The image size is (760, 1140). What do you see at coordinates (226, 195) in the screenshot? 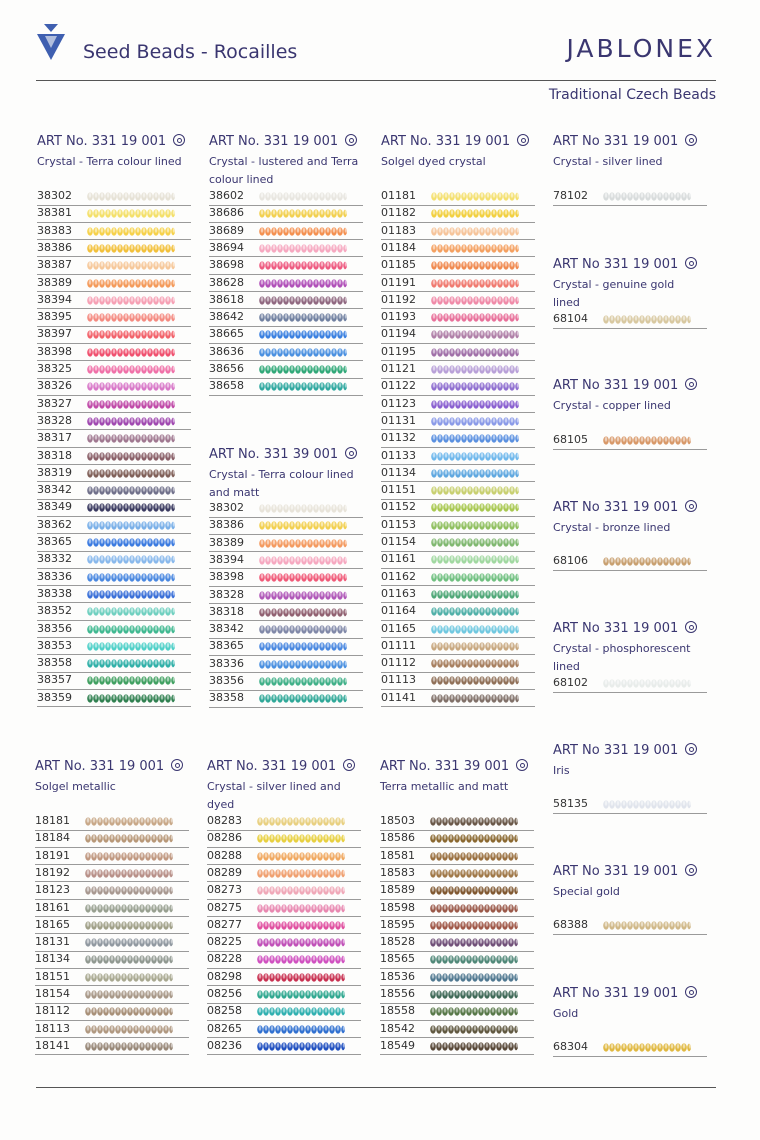
I see `bead-code: 38602` at bounding box center [226, 195].